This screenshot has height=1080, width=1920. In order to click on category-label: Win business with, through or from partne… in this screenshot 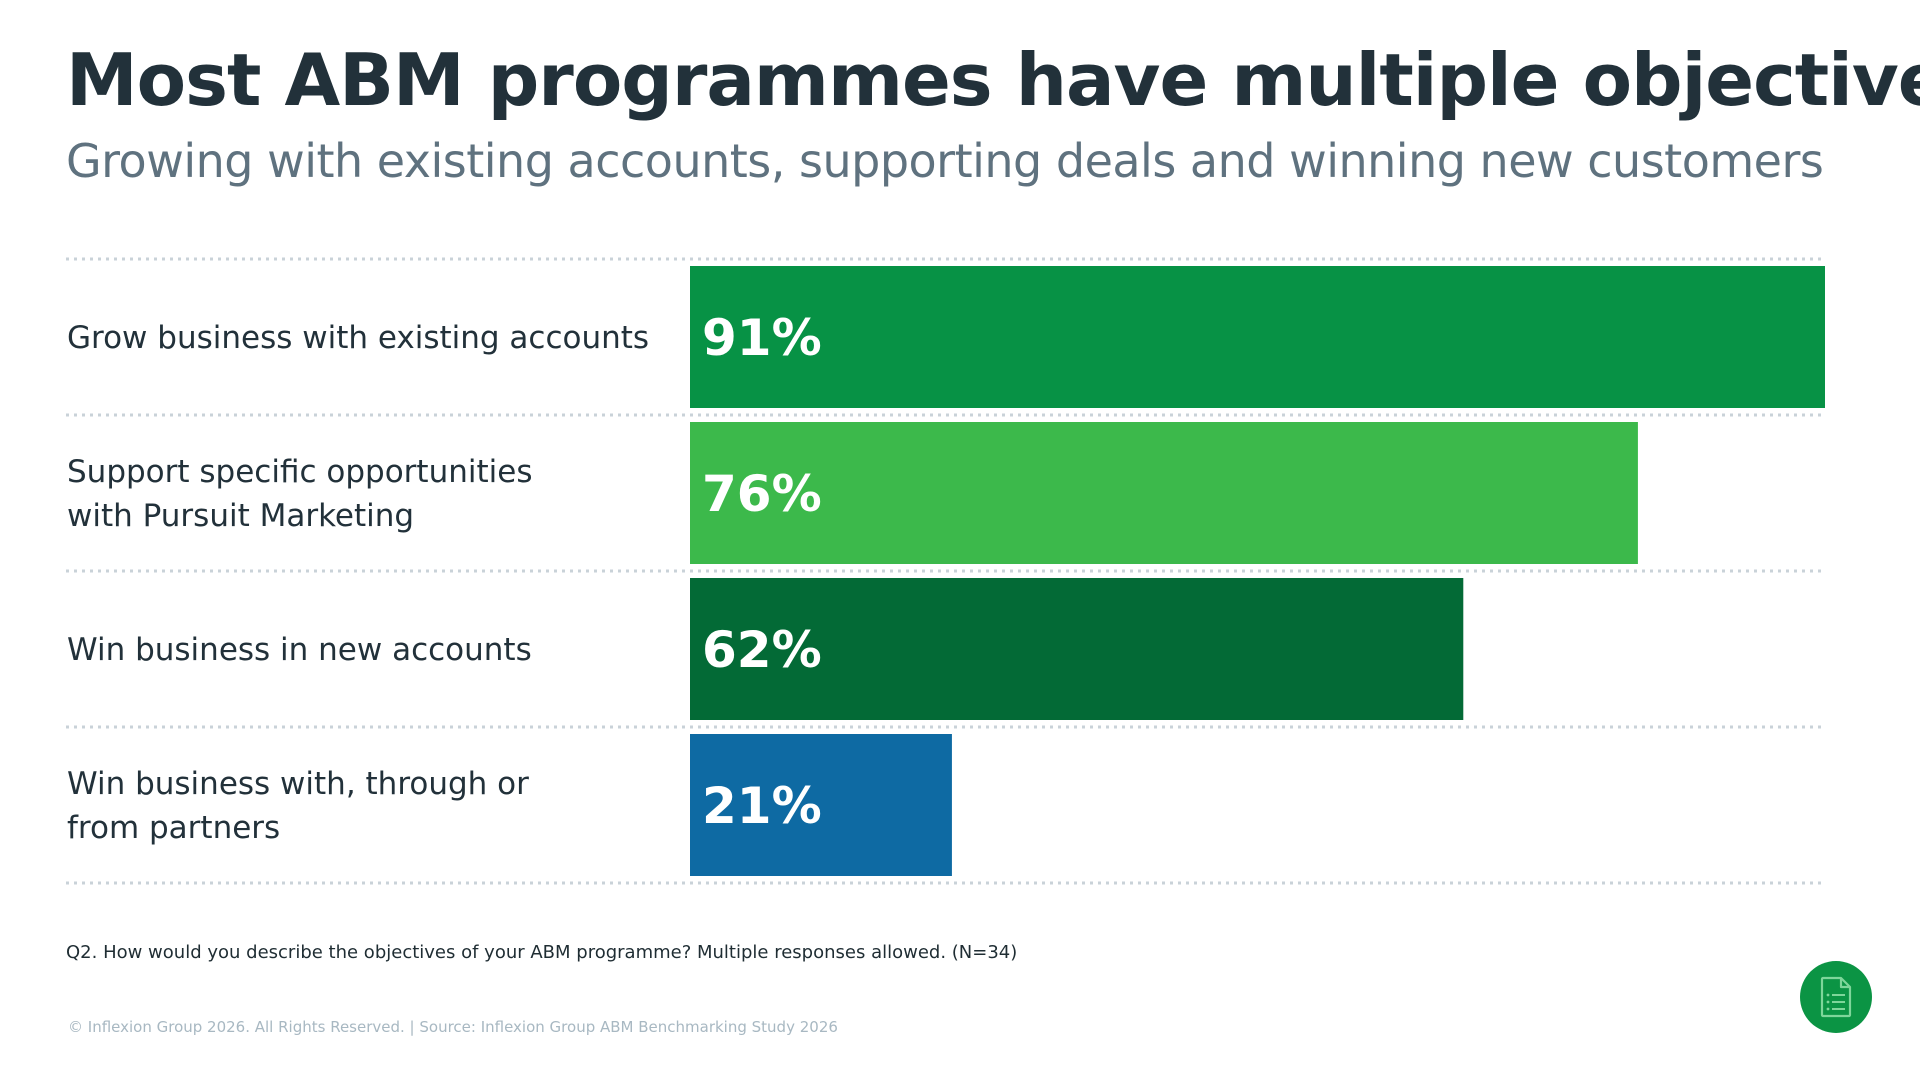, I will do `click(298, 806)`.